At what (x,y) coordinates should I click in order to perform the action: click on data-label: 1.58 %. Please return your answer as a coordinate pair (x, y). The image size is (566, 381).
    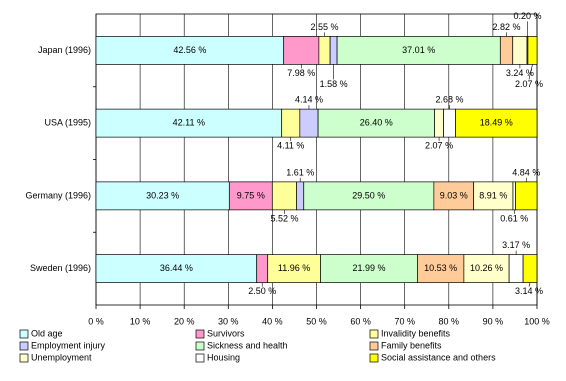
    Looking at the image, I should click on (334, 84).